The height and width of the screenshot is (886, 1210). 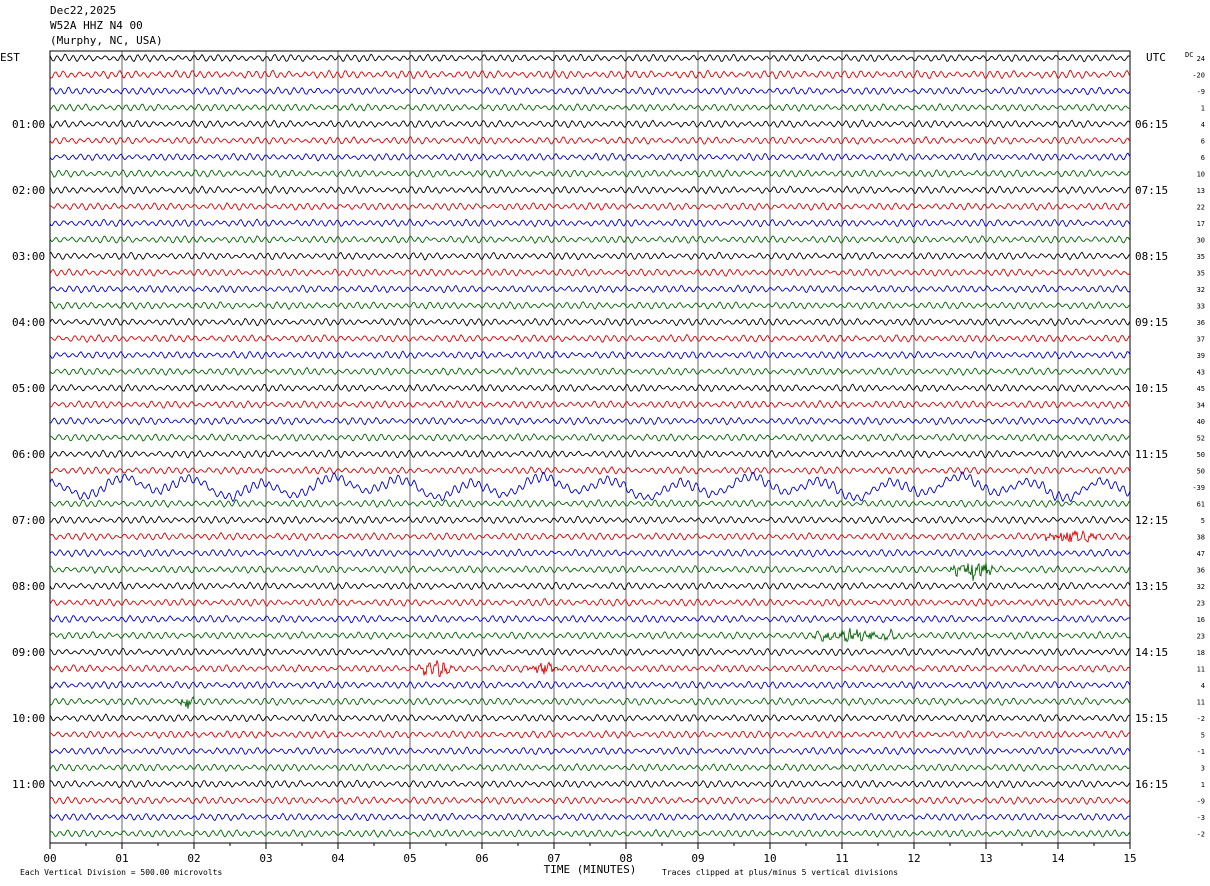 What do you see at coordinates (1201, 406) in the screenshot?
I see `dc-offset-value: 34` at bounding box center [1201, 406].